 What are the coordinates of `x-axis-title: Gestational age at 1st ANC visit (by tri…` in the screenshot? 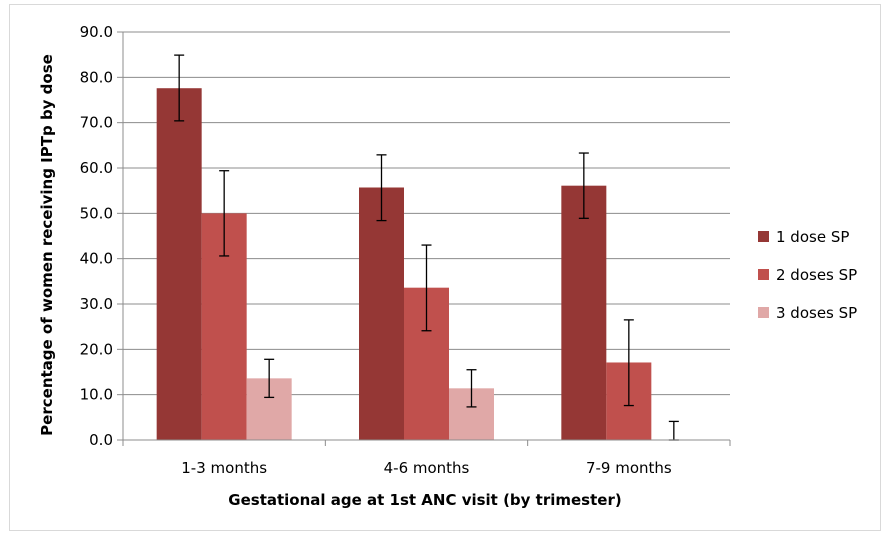 It's located at (424, 500).